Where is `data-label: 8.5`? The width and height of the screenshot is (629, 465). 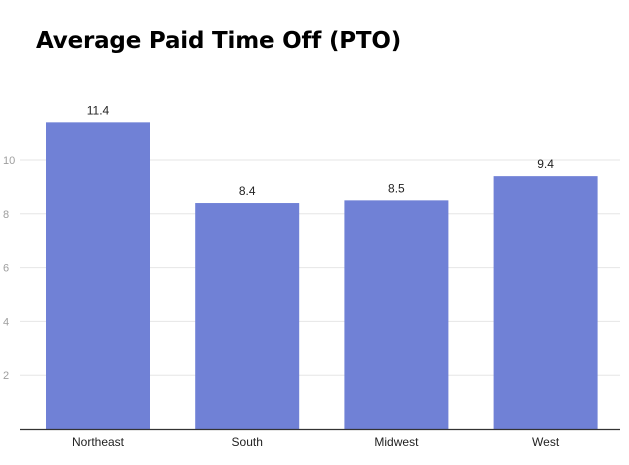 data-label: 8.5 is located at coordinates (396, 188).